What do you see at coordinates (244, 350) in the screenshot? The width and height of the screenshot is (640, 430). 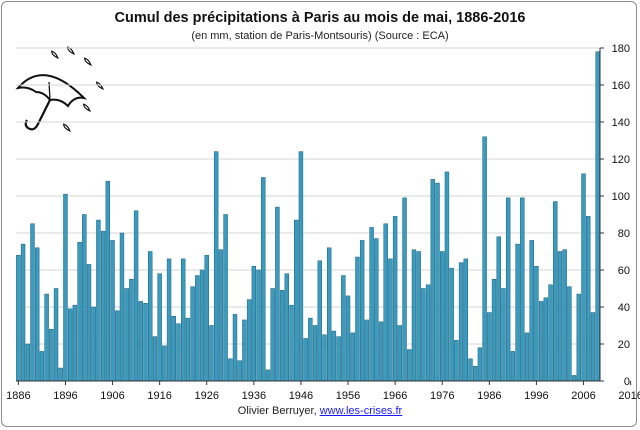 I see `bar-1934` at bounding box center [244, 350].